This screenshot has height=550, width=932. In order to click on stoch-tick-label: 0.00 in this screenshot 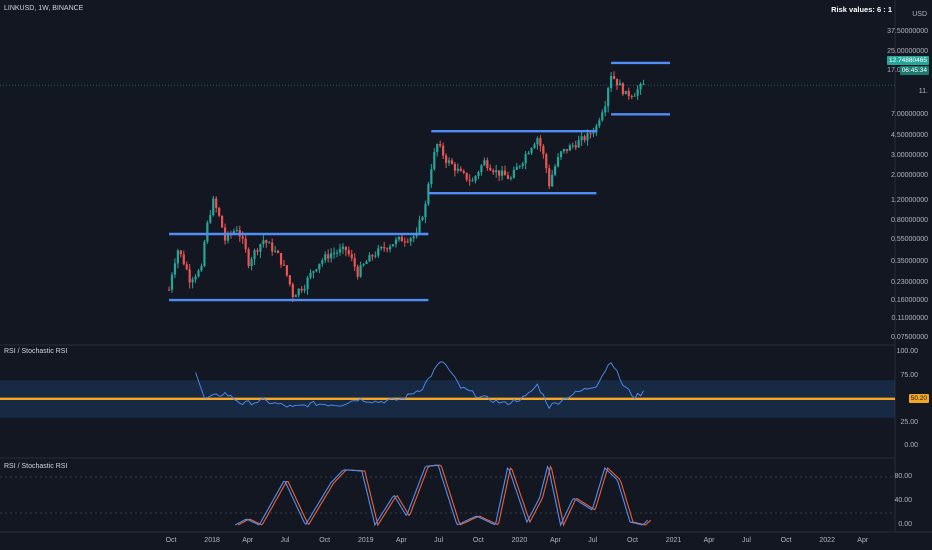, I will do `click(905, 524)`.